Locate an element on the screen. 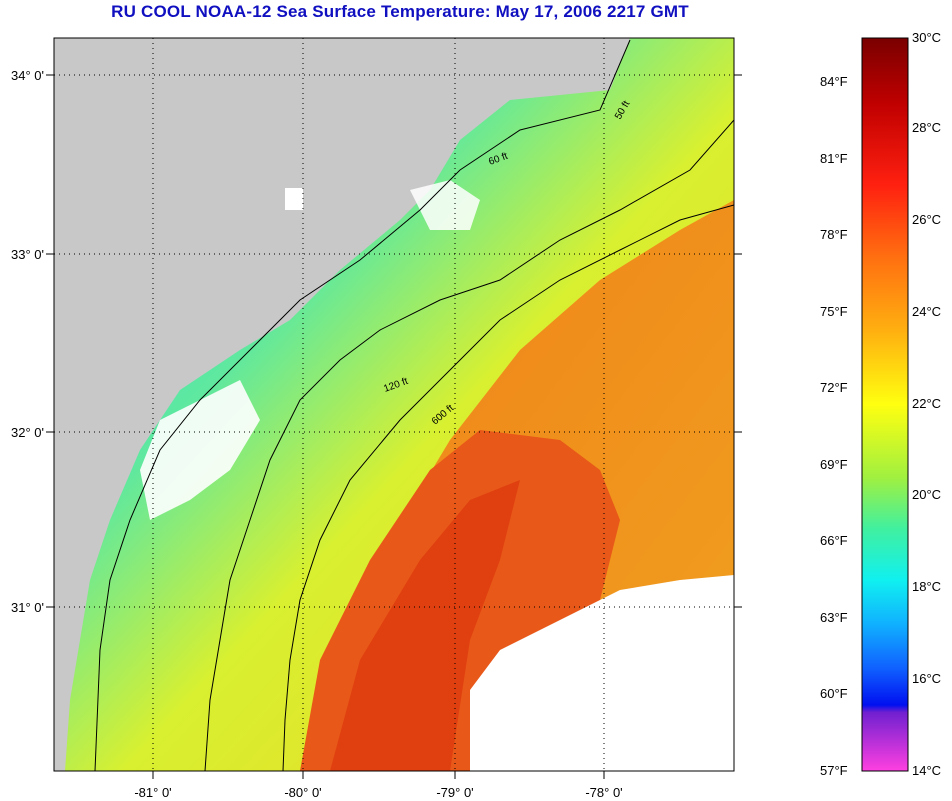 This screenshot has width=952, height=801. lon-label-78: -78° 0' is located at coordinates (603, 792).